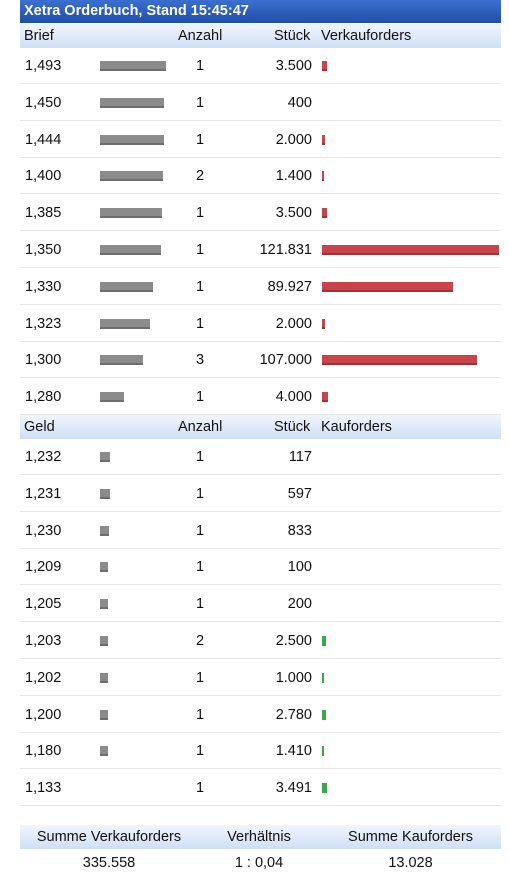 The image size is (509, 874). What do you see at coordinates (260, 678) in the screenshot?
I see `bid-row: 1,202 1 1.000` at bounding box center [260, 678].